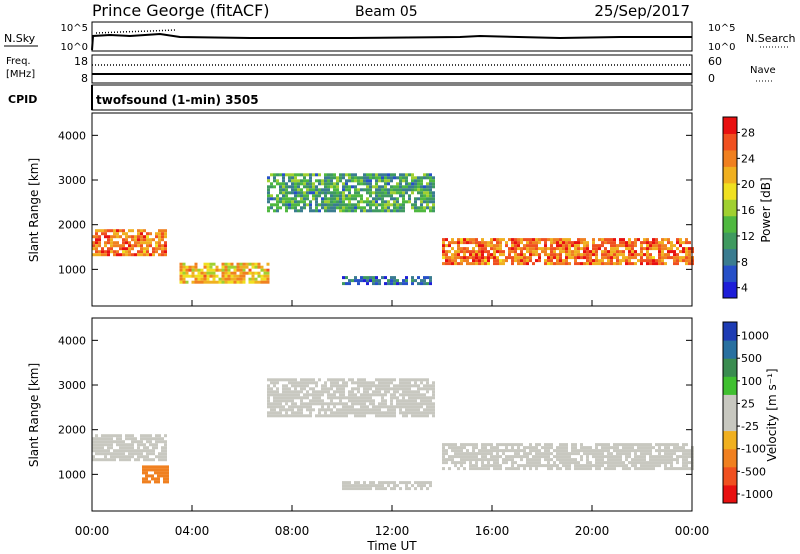 The image size is (800, 554). Describe the element at coordinates (763, 70) in the screenshot. I see `nave-label: Nave` at that location.